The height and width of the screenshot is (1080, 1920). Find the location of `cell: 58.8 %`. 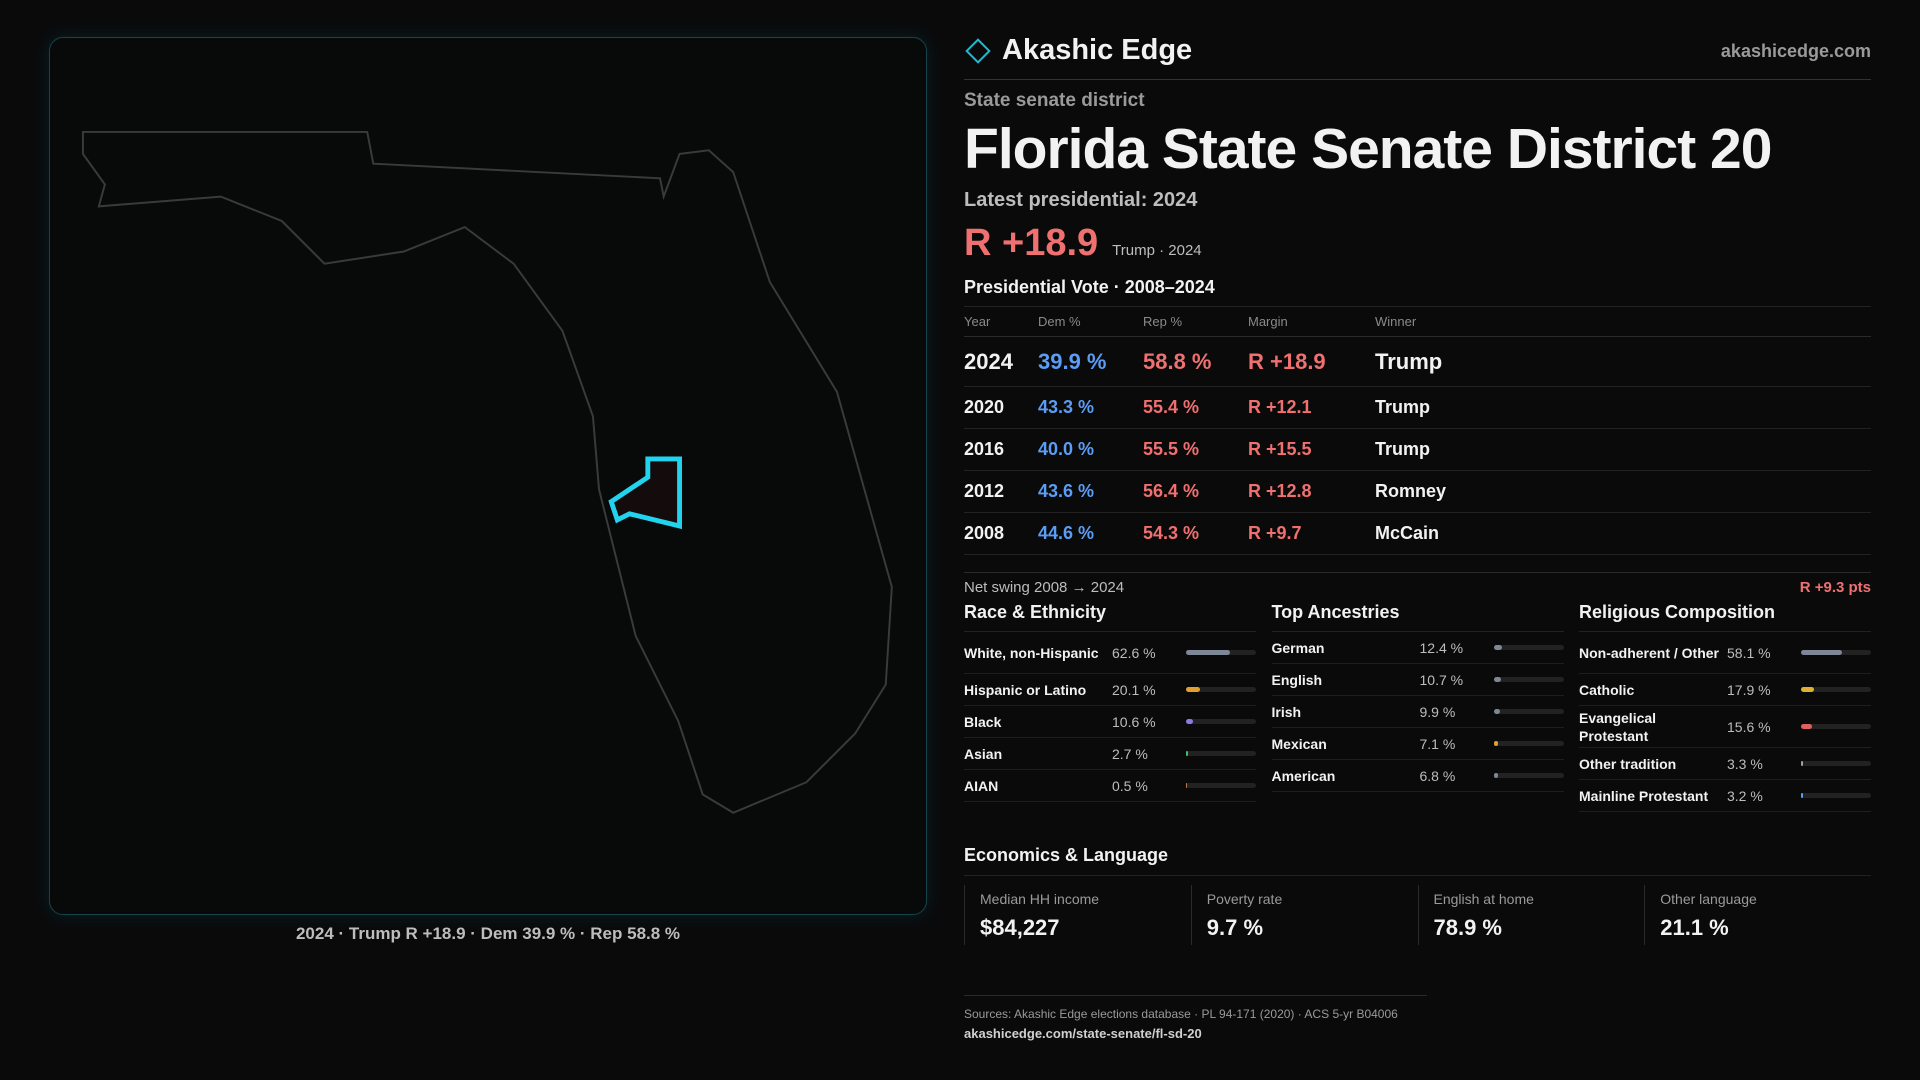

cell: 58.8 % is located at coordinates (1195, 361).